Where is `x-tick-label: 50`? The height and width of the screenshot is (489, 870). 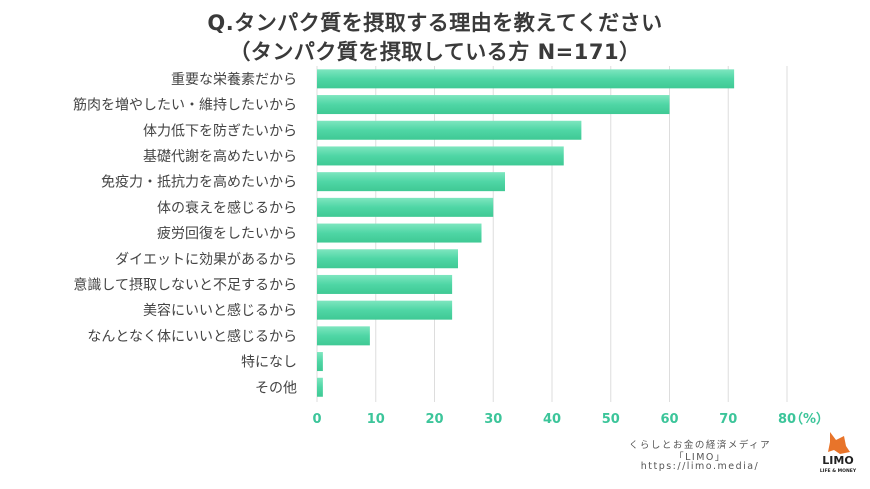 x-tick-label: 50 is located at coordinates (611, 419).